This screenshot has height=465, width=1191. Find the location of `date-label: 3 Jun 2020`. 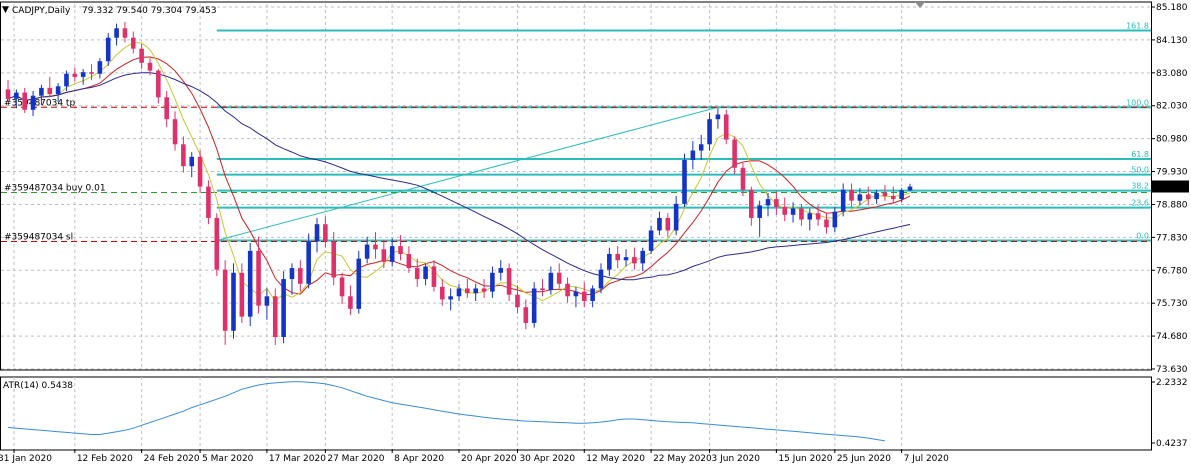

date-label: 3 Jun 2020 is located at coordinates (736, 459).